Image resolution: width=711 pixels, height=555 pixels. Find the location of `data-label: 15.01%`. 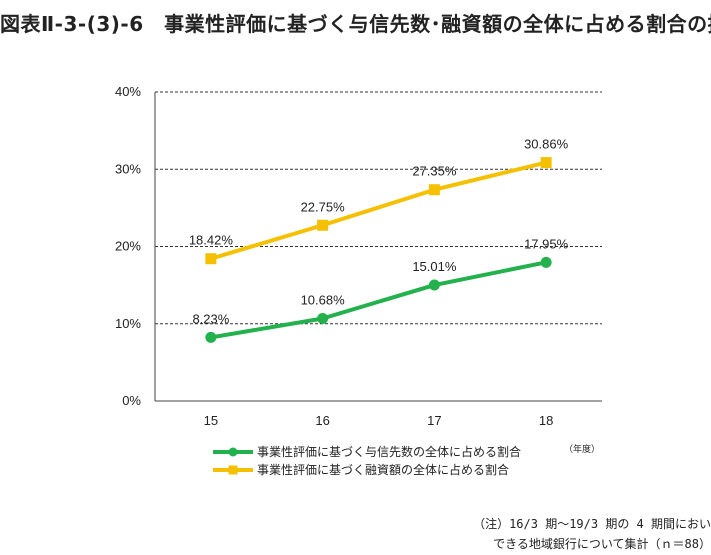

data-label: 15.01% is located at coordinates (434, 266).